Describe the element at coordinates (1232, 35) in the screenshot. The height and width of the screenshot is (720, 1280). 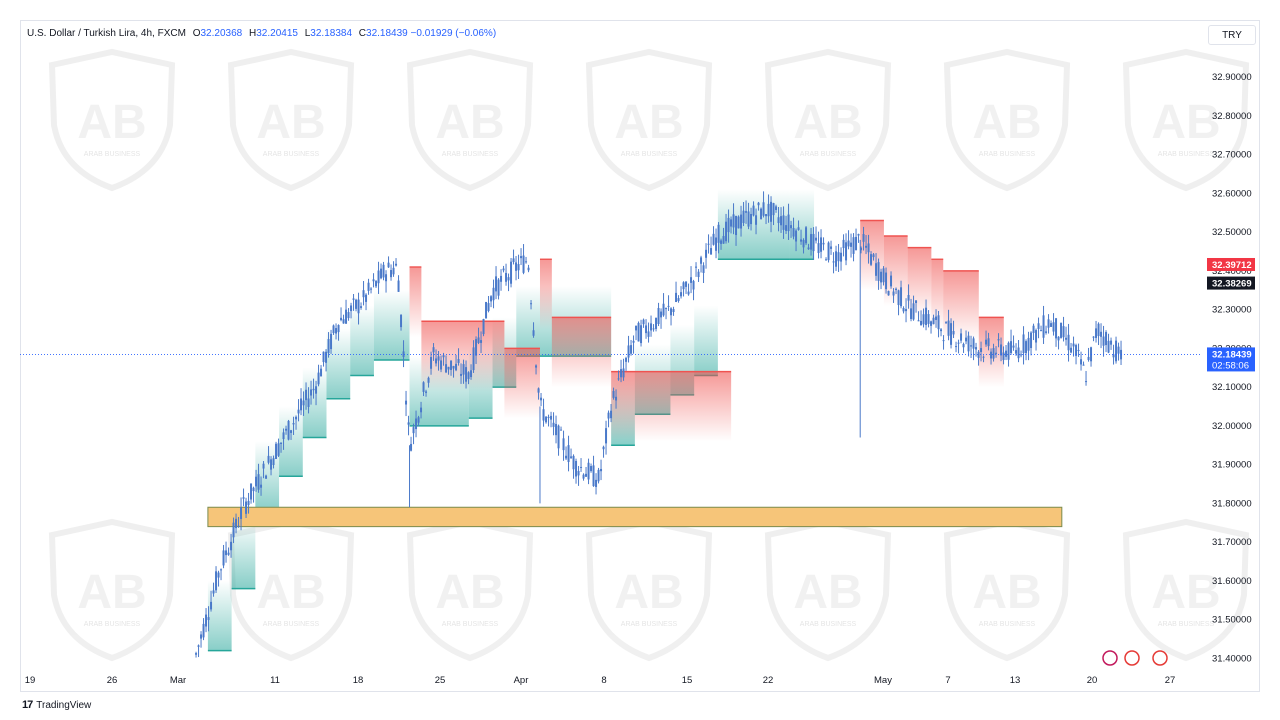
I see `currency-button: TRY` at that location.